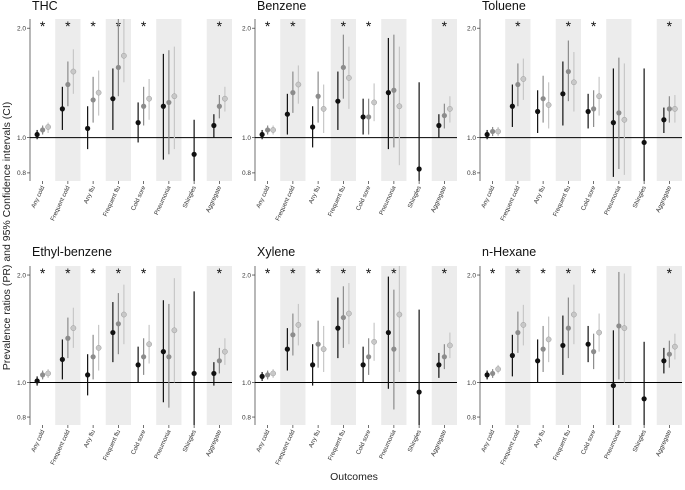 The width and height of the screenshot is (685, 490). I want to click on y-tick-label: 2.0, so click(246, 29).